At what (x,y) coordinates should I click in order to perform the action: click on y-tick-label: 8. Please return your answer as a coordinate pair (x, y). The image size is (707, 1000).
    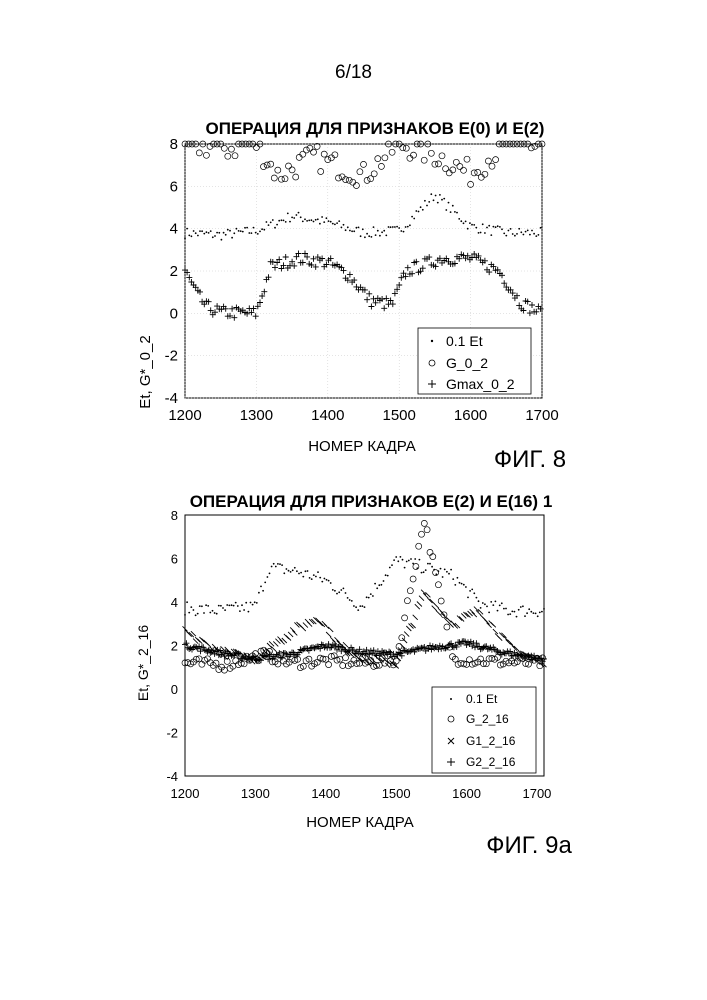
    Looking at the image, I should click on (174, 515).